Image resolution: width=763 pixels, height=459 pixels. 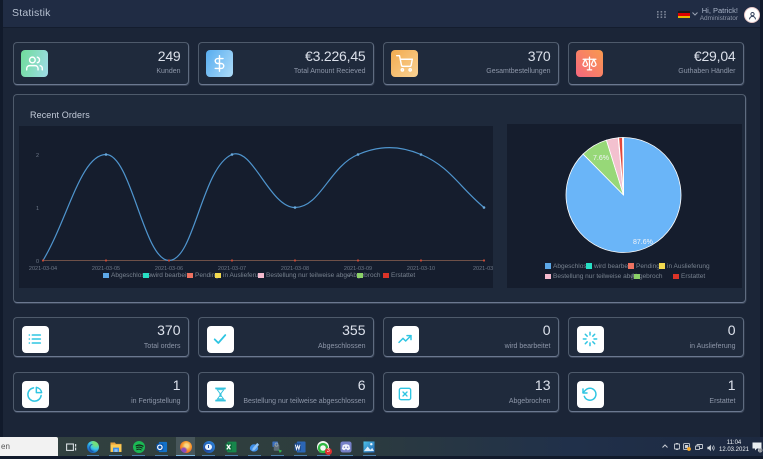 I want to click on svg-text: 2021-03-07, so click(x=232, y=269).